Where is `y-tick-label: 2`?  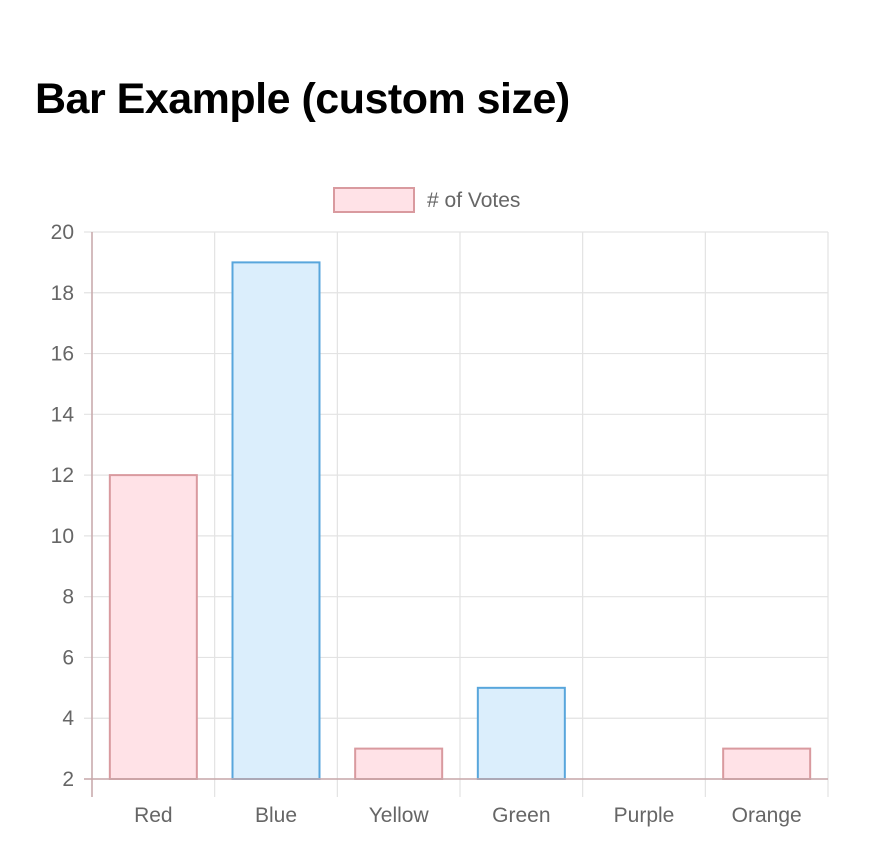
y-tick-label: 2 is located at coordinates (68, 779).